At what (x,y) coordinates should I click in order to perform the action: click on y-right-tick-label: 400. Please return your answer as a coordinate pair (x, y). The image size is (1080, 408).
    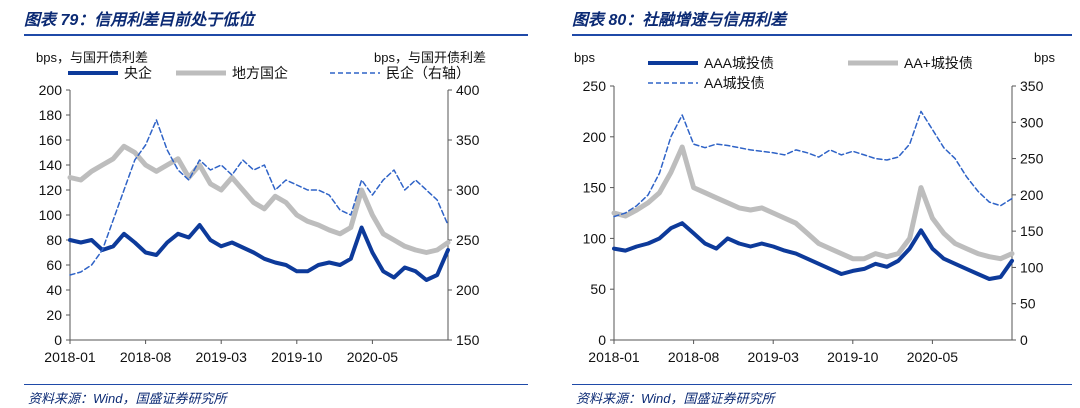
    Looking at the image, I should click on (468, 90).